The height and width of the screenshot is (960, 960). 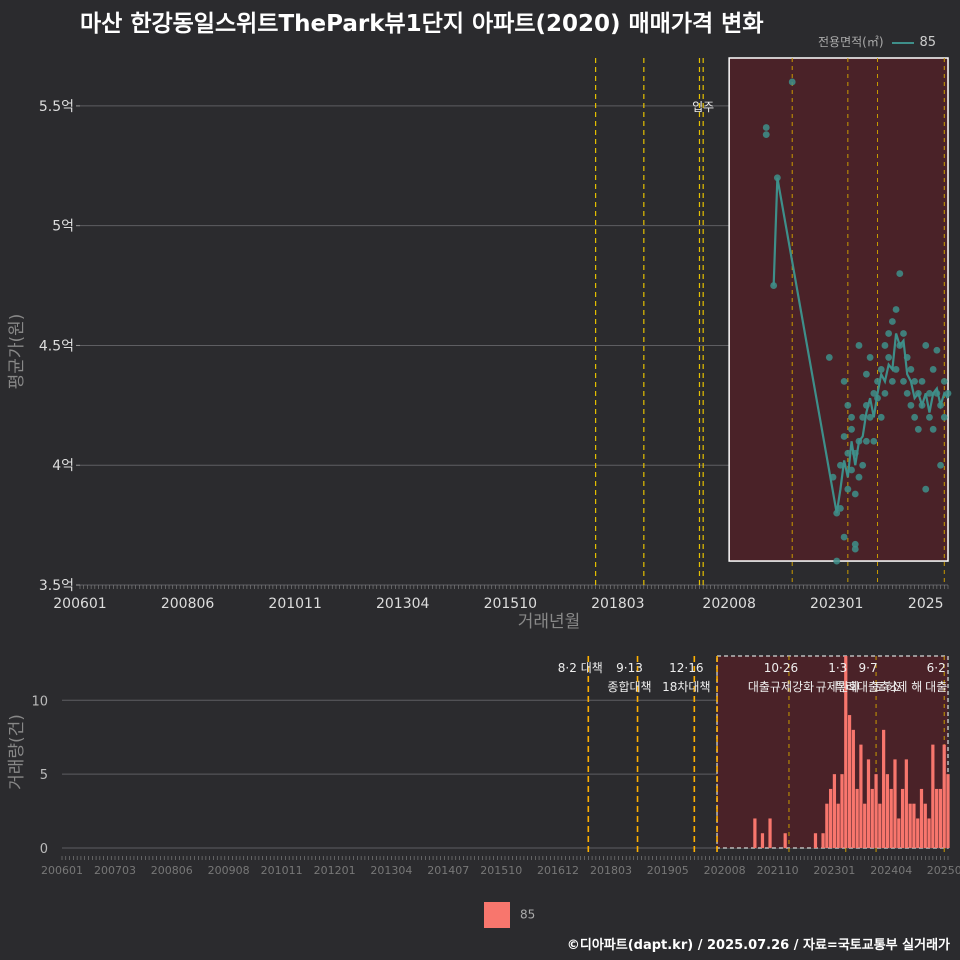 I want to click on y-axis-title: 평균가(원), so click(x=17, y=352).